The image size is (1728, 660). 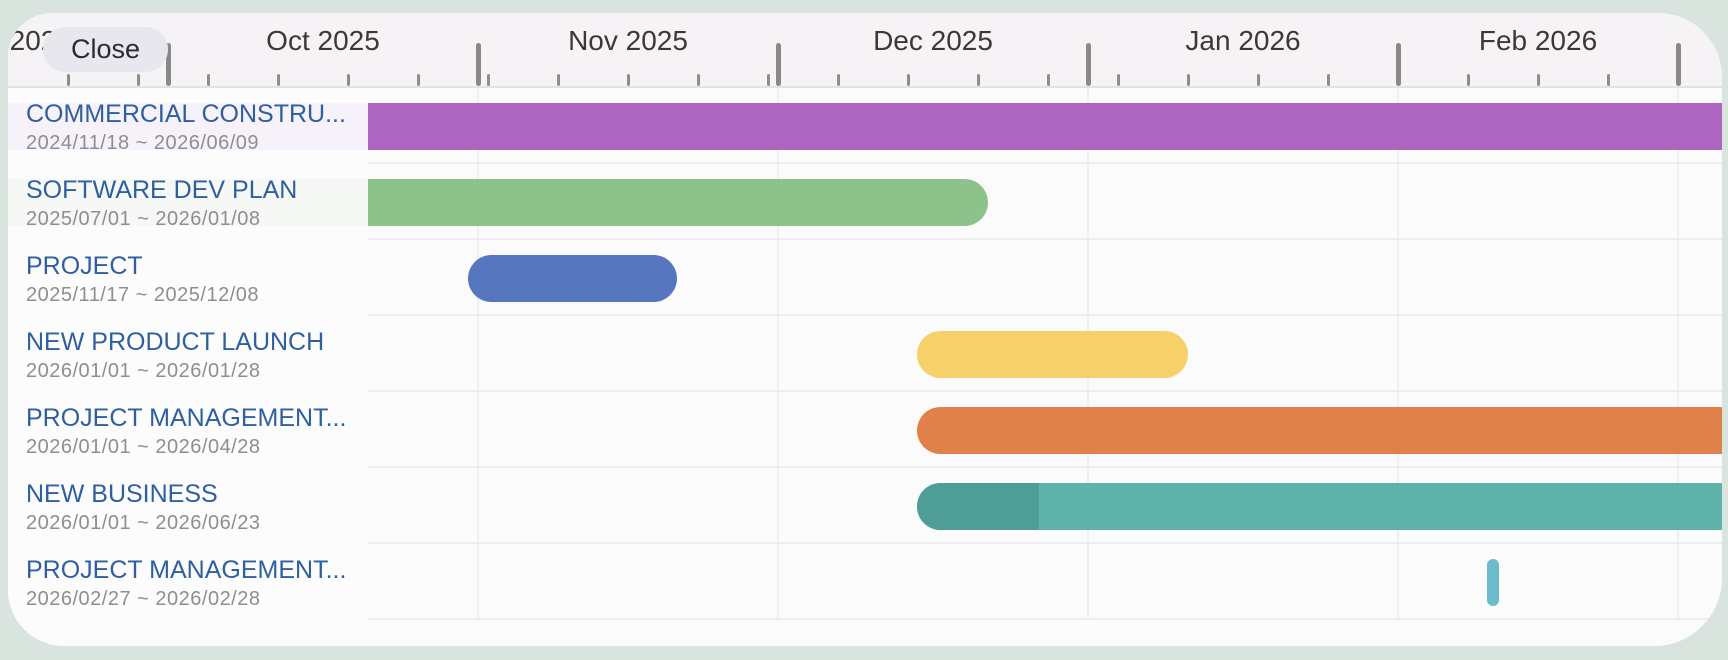 I want to click on task-date-range: 2025/07/01 ~ 2026/01/08, so click(x=143, y=219).